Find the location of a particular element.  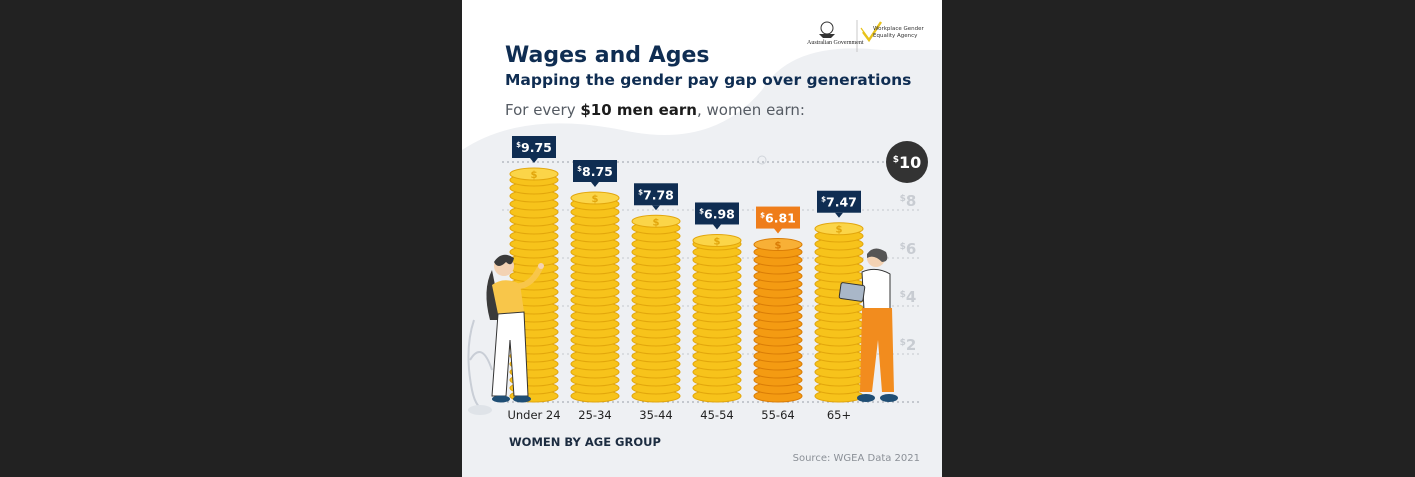

y-tick-label: $8 is located at coordinates (908, 201).